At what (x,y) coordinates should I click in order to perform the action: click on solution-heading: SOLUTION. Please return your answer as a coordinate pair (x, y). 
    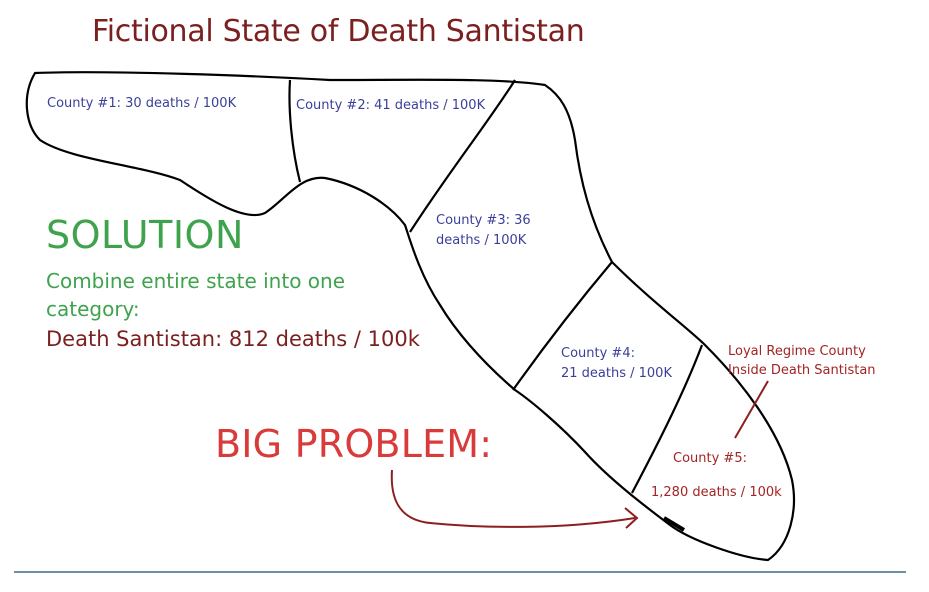
    Looking at the image, I should click on (145, 235).